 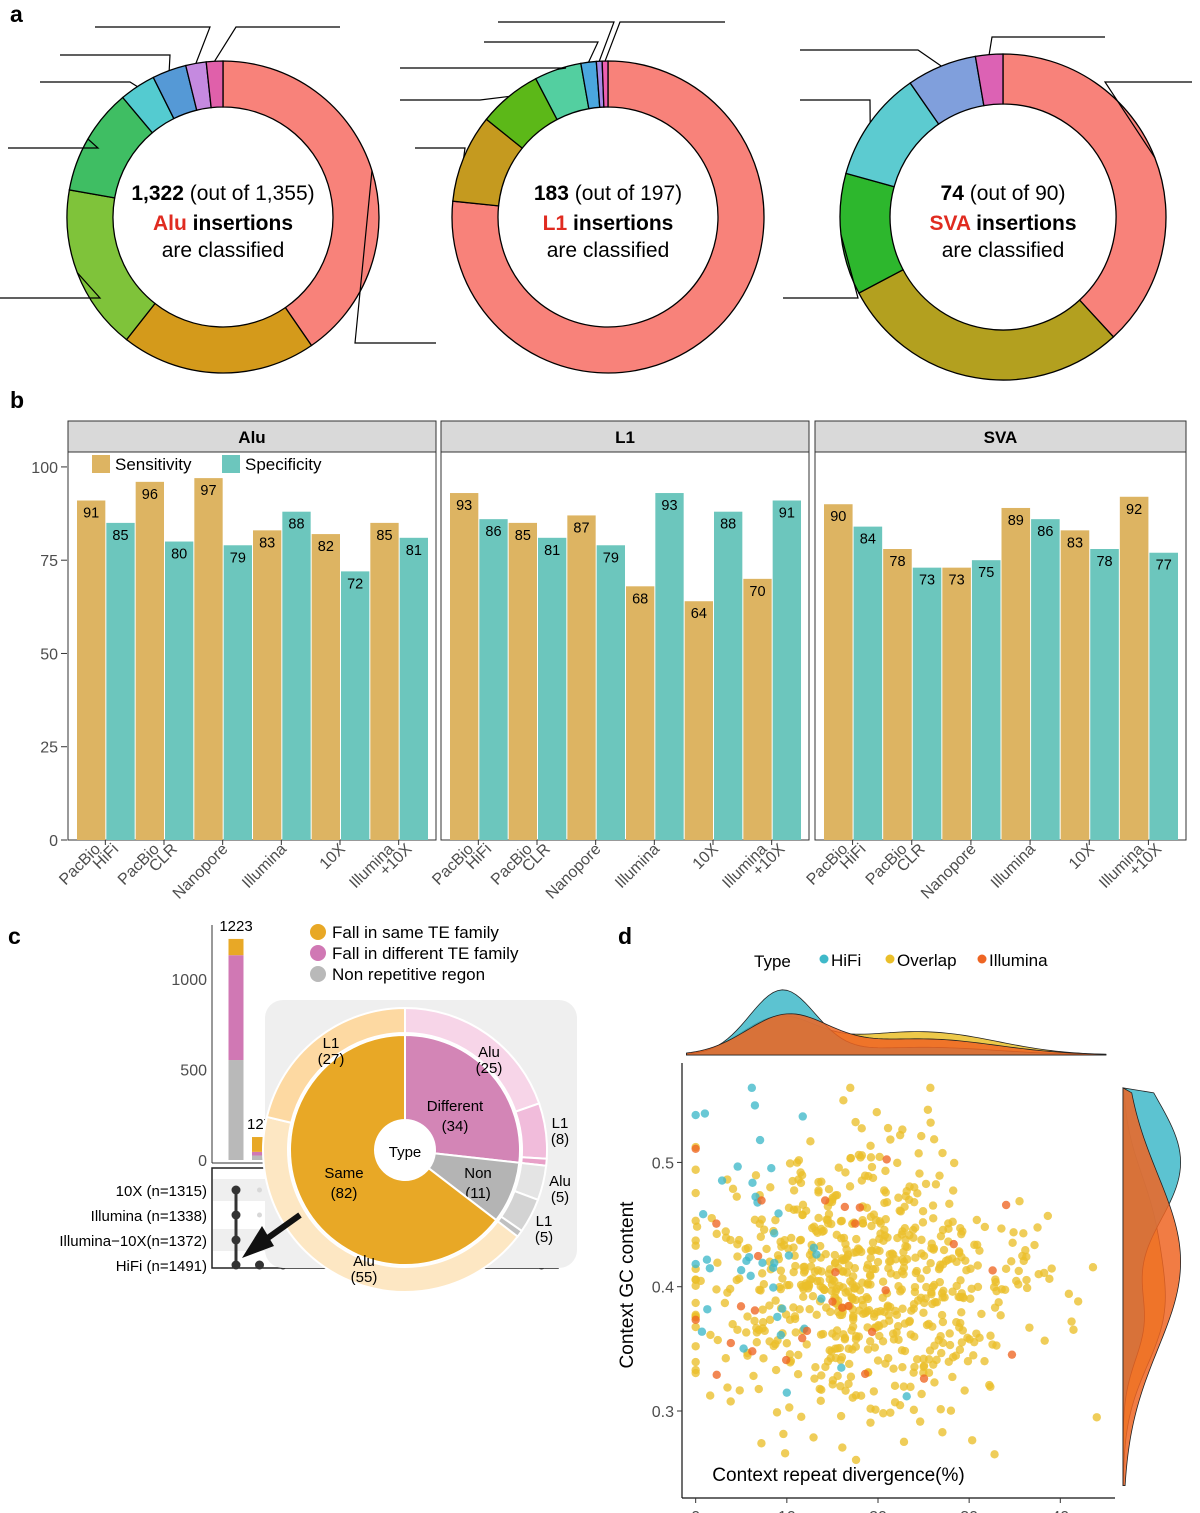 I want to click on donut-center-line3: are classified, so click(x=1003, y=250).